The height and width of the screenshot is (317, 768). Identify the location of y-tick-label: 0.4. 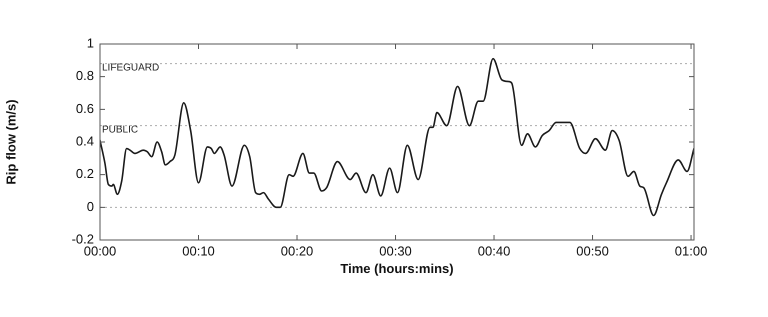
(85, 141).